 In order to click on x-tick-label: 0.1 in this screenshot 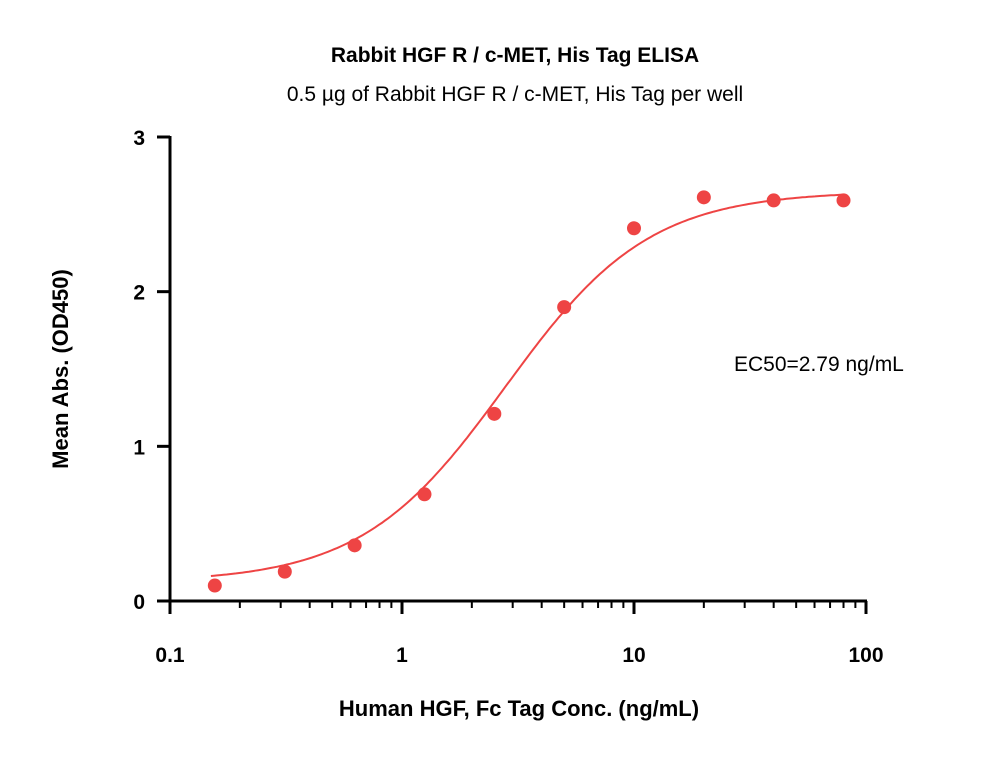, I will do `click(170, 655)`.